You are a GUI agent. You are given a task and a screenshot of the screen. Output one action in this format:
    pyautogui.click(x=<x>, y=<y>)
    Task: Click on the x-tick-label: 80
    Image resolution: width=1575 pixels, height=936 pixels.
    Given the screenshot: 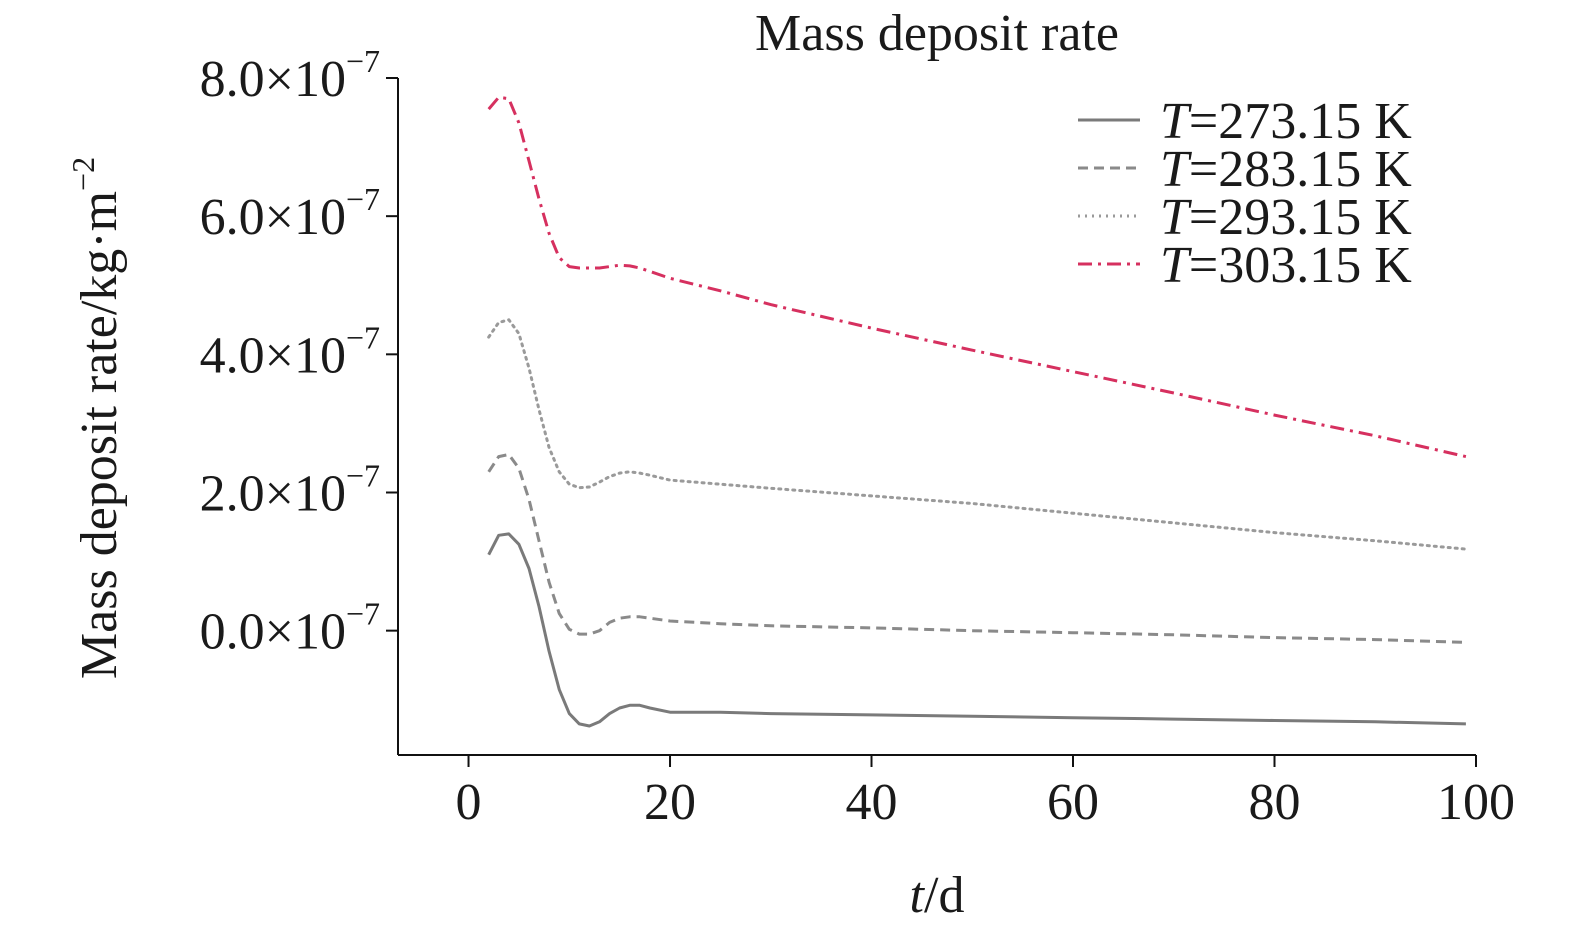 What is the action you would take?
    pyautogui.click(x=1275, y=802)
    